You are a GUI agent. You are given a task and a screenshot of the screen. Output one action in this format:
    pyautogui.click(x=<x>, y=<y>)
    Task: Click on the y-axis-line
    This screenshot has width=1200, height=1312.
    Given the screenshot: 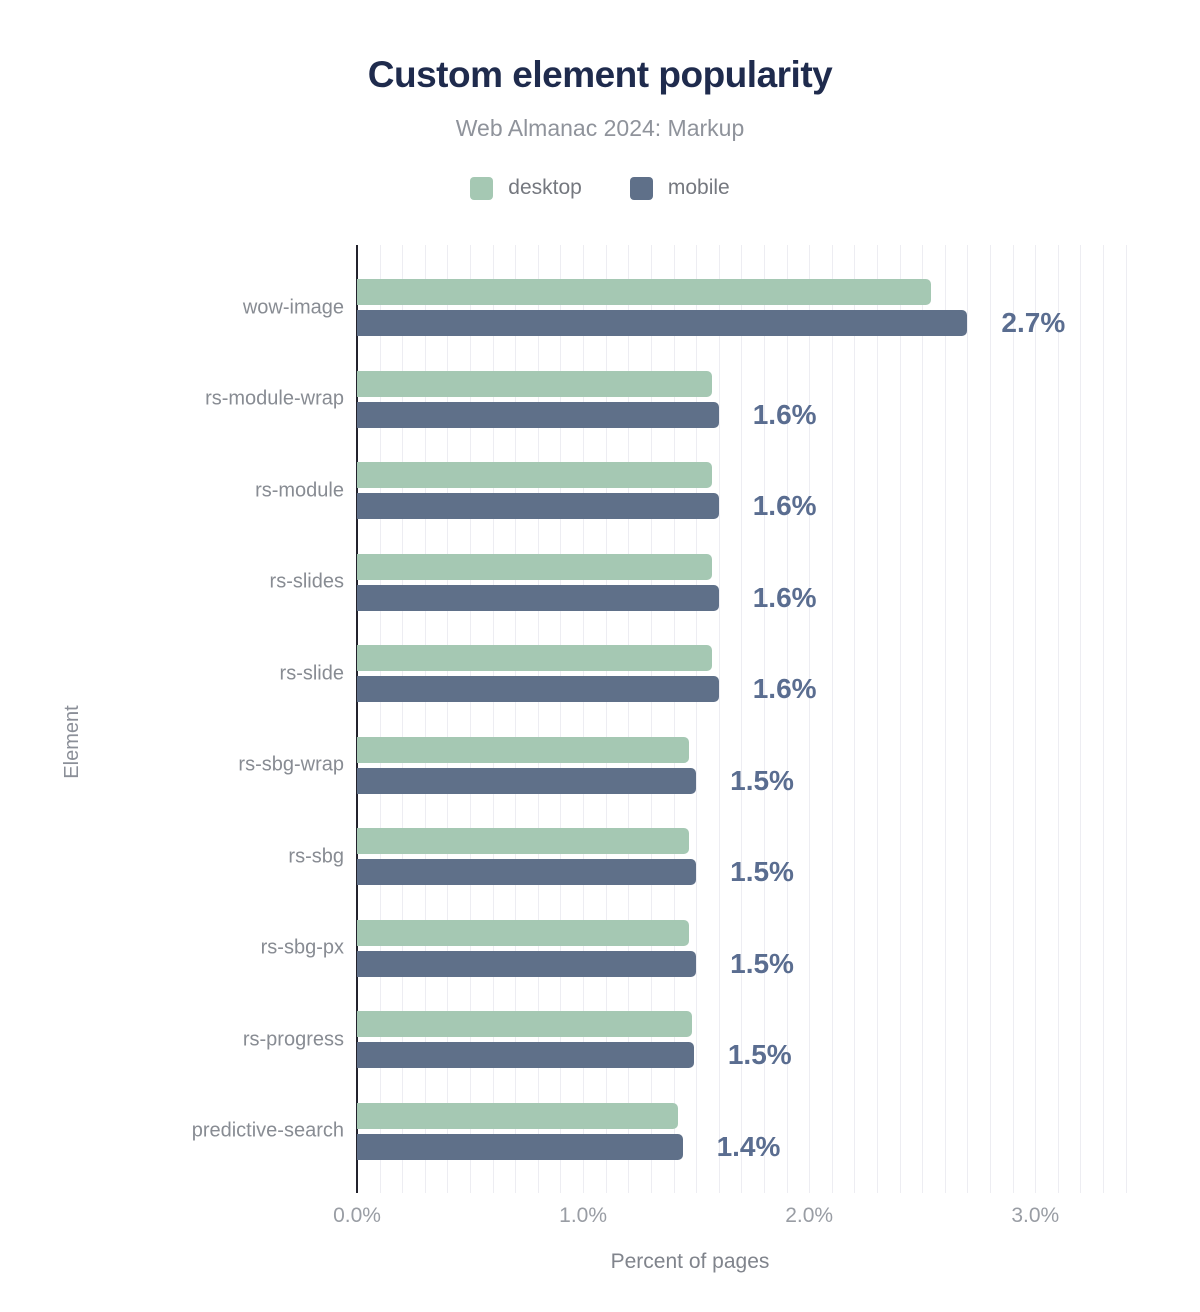 What is the action you would take?
    pyautogui.click(x=357, y=719)
    